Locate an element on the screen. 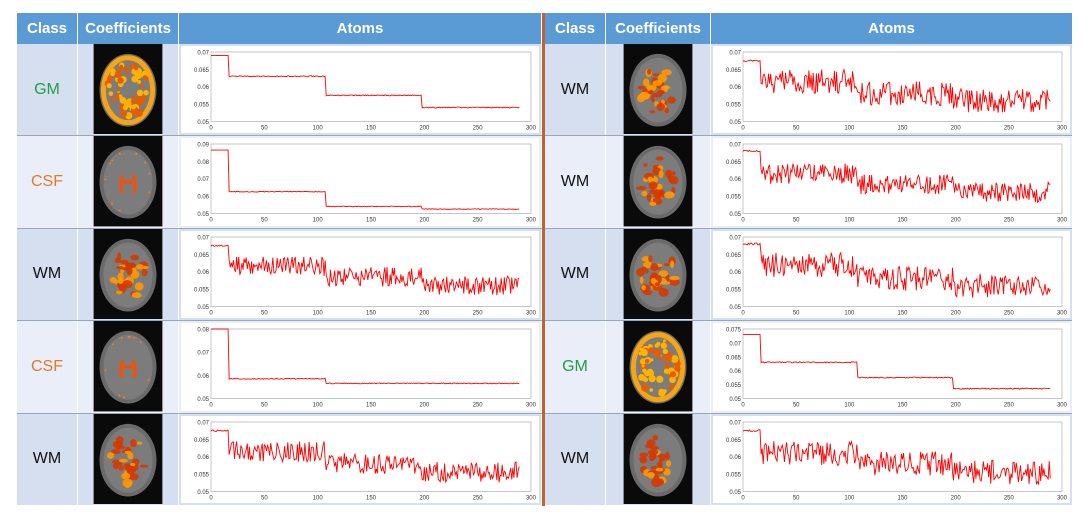  class-label-right: GM is located at coordinates (575, 367).